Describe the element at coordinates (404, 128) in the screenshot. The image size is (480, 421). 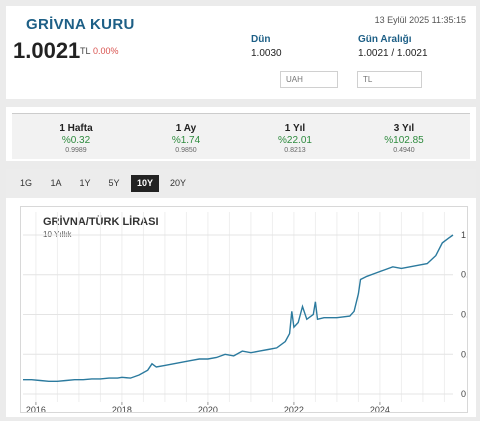
I see `perf-label: 3 Yıl` at that location.